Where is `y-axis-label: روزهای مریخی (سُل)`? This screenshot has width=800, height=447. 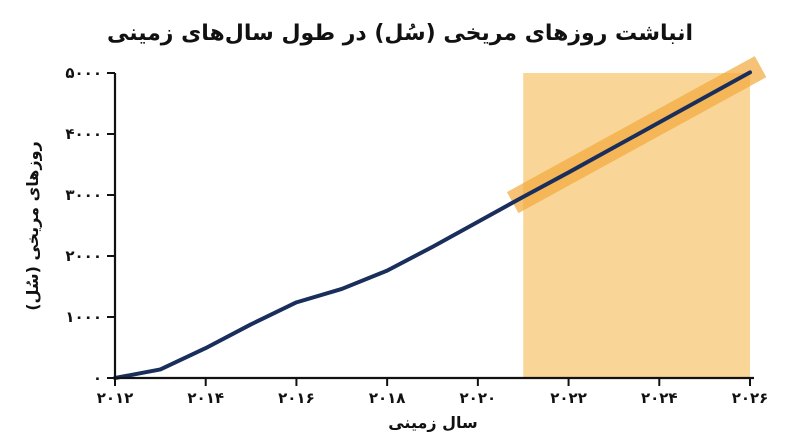 y-axis-label: روزهای مریخی (سُل) is located at coordinates (32, 226).